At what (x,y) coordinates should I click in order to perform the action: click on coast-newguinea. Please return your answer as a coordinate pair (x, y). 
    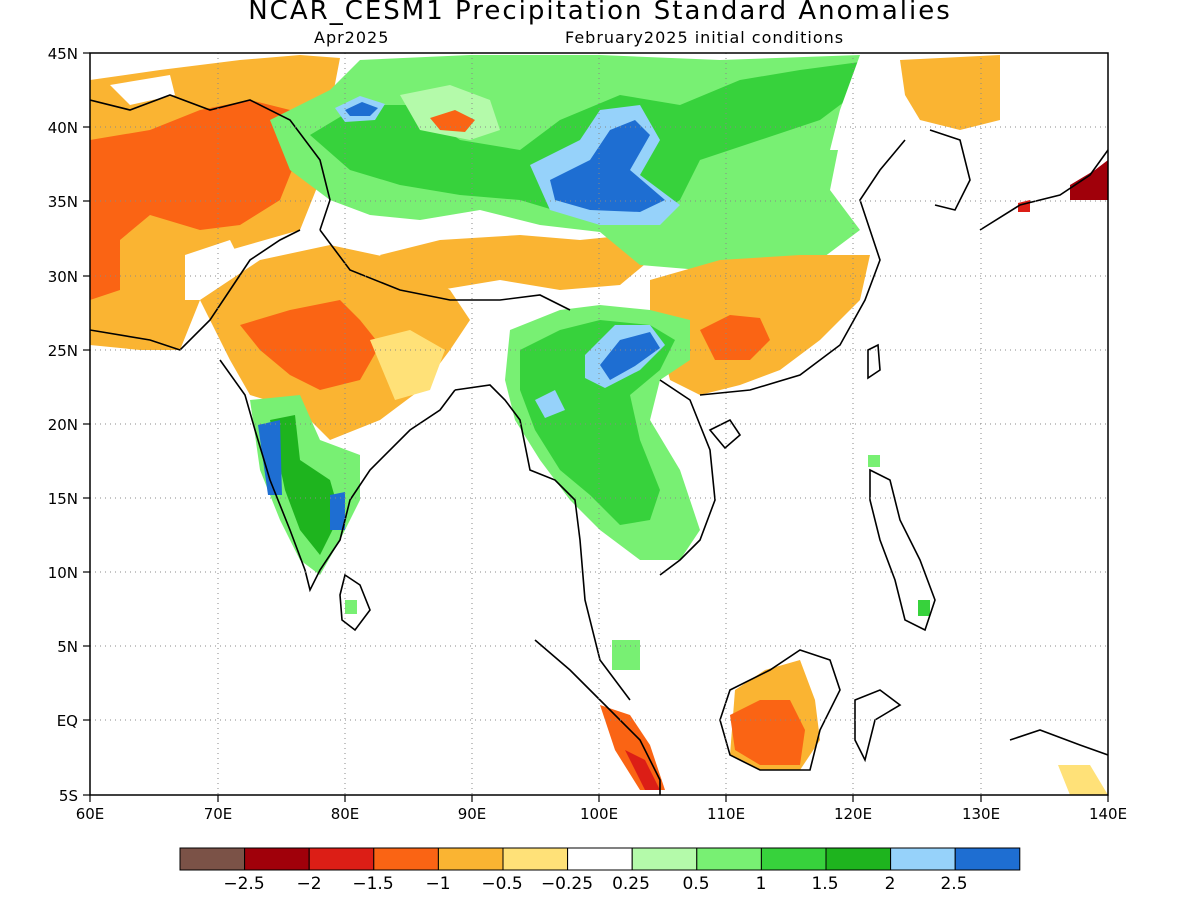
    Looking at the image, I should click on (1058, 742).